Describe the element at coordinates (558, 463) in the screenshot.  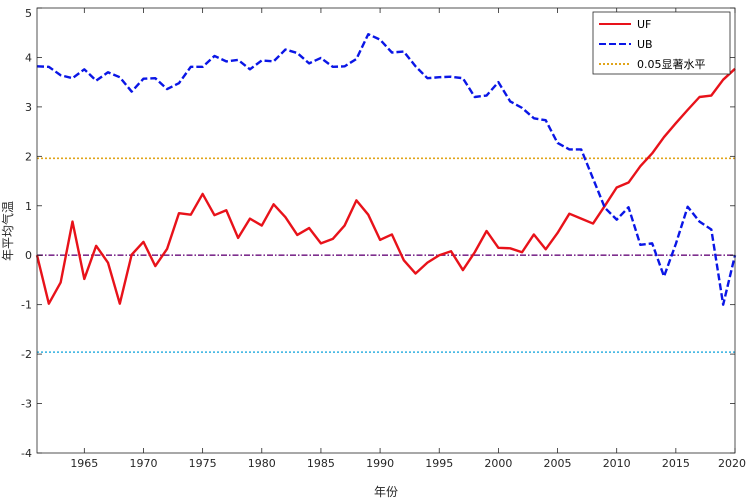
I see `x-tick-label: 2005` at that location.